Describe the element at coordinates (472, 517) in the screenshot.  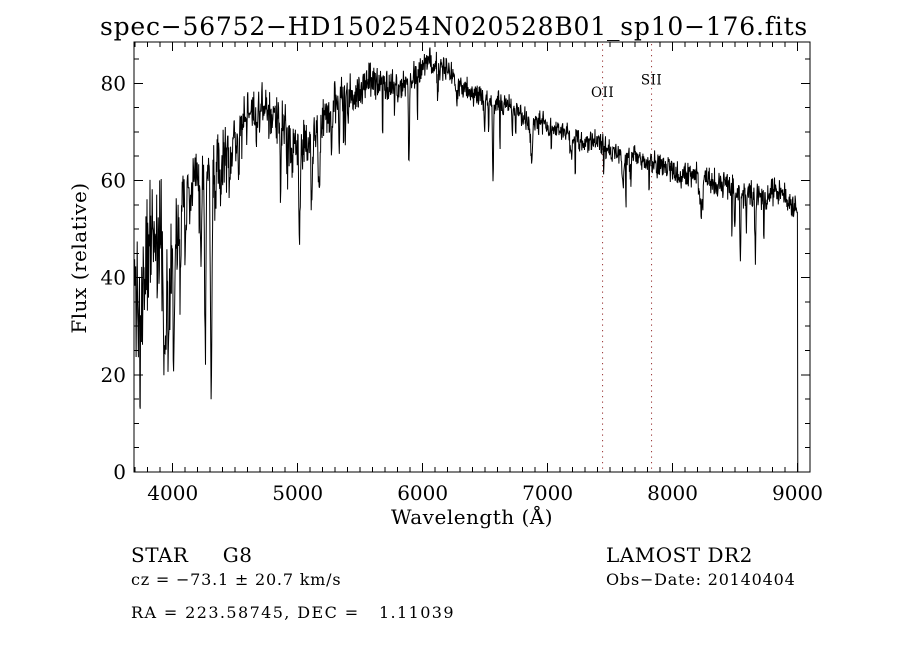
I see `x-axis-label: Wavelength (Å)` at that location.